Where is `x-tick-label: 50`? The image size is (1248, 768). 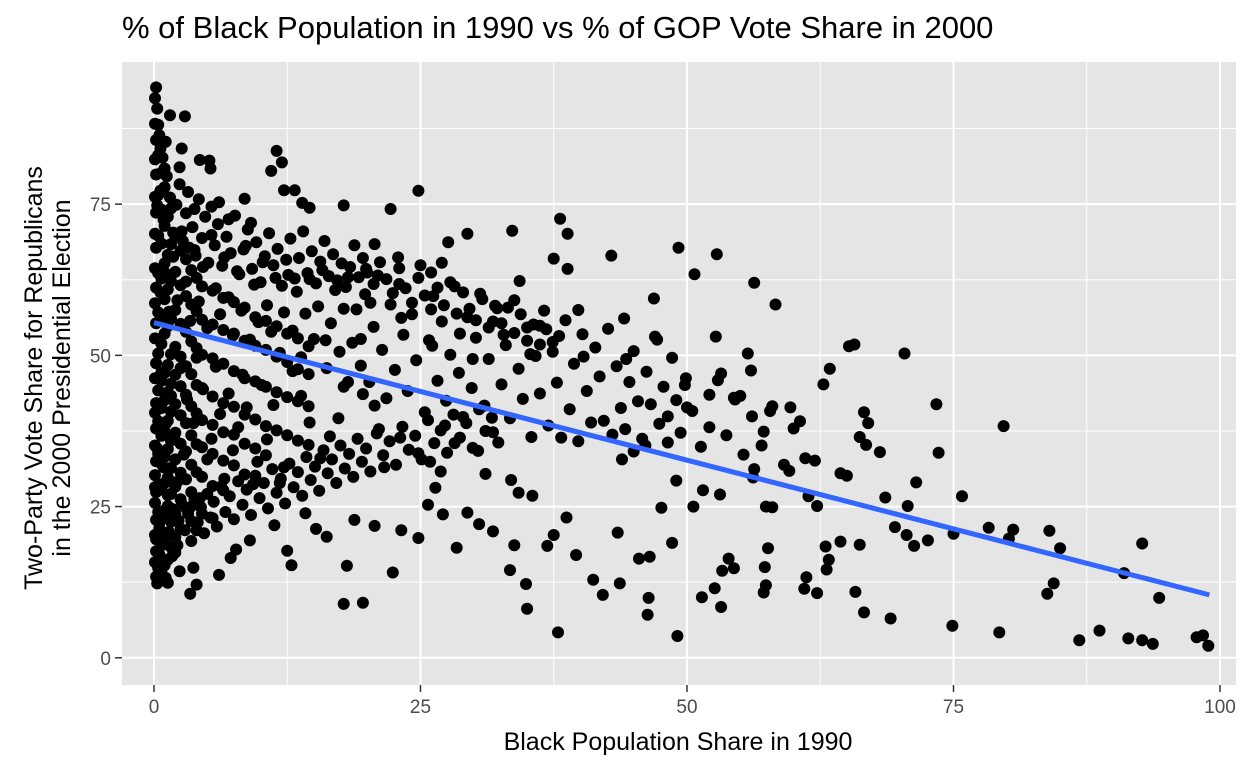
x-tick-label: 50 is located at coordinates (686, 707).